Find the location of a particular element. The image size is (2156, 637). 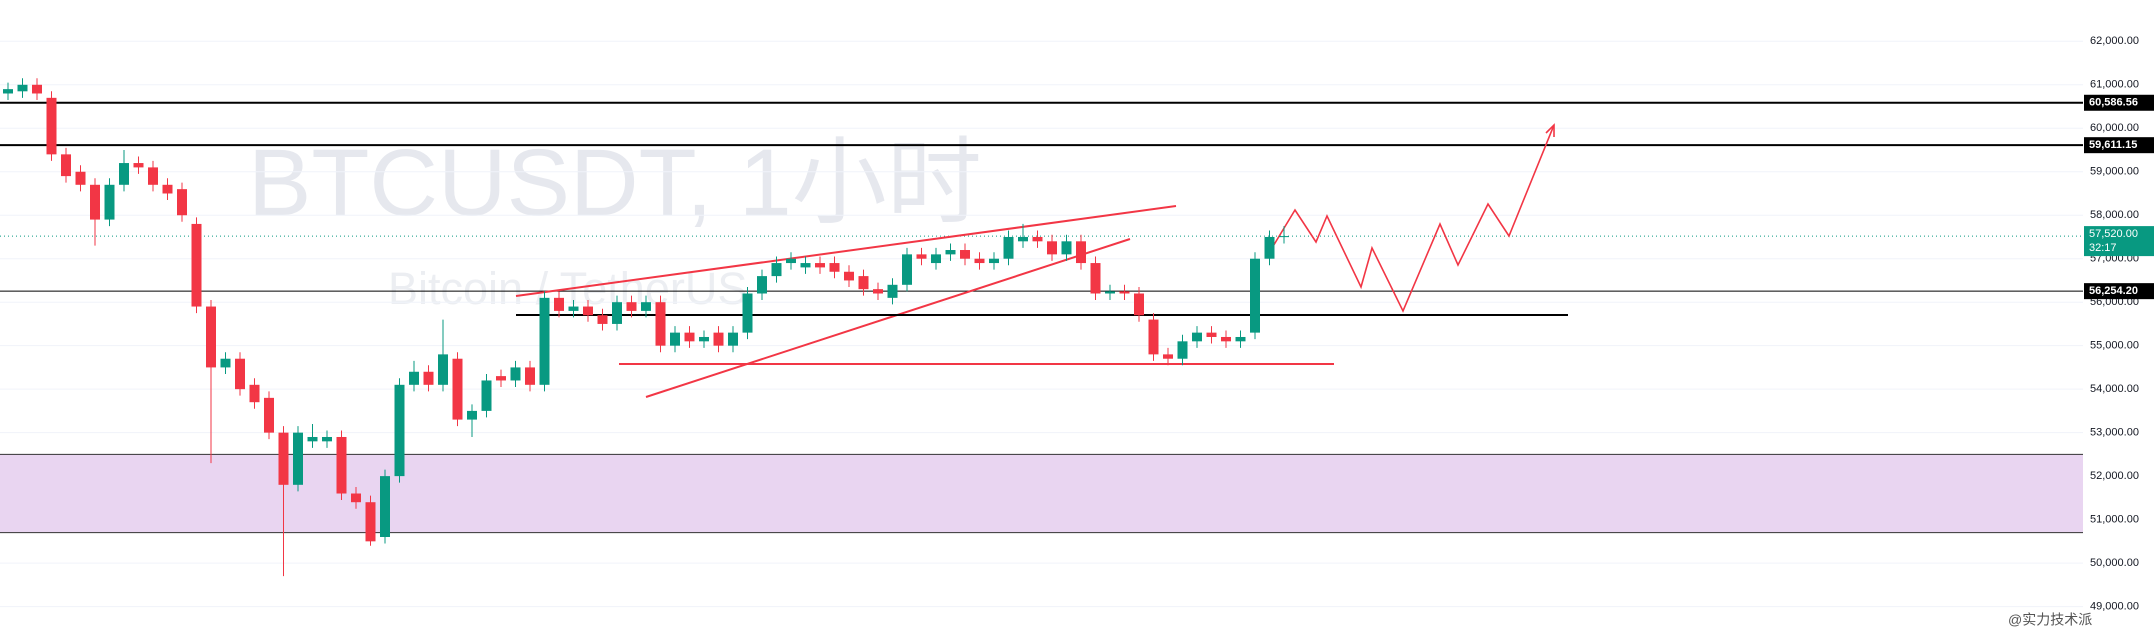

wedge-upper is located at coordinates (846, 251).